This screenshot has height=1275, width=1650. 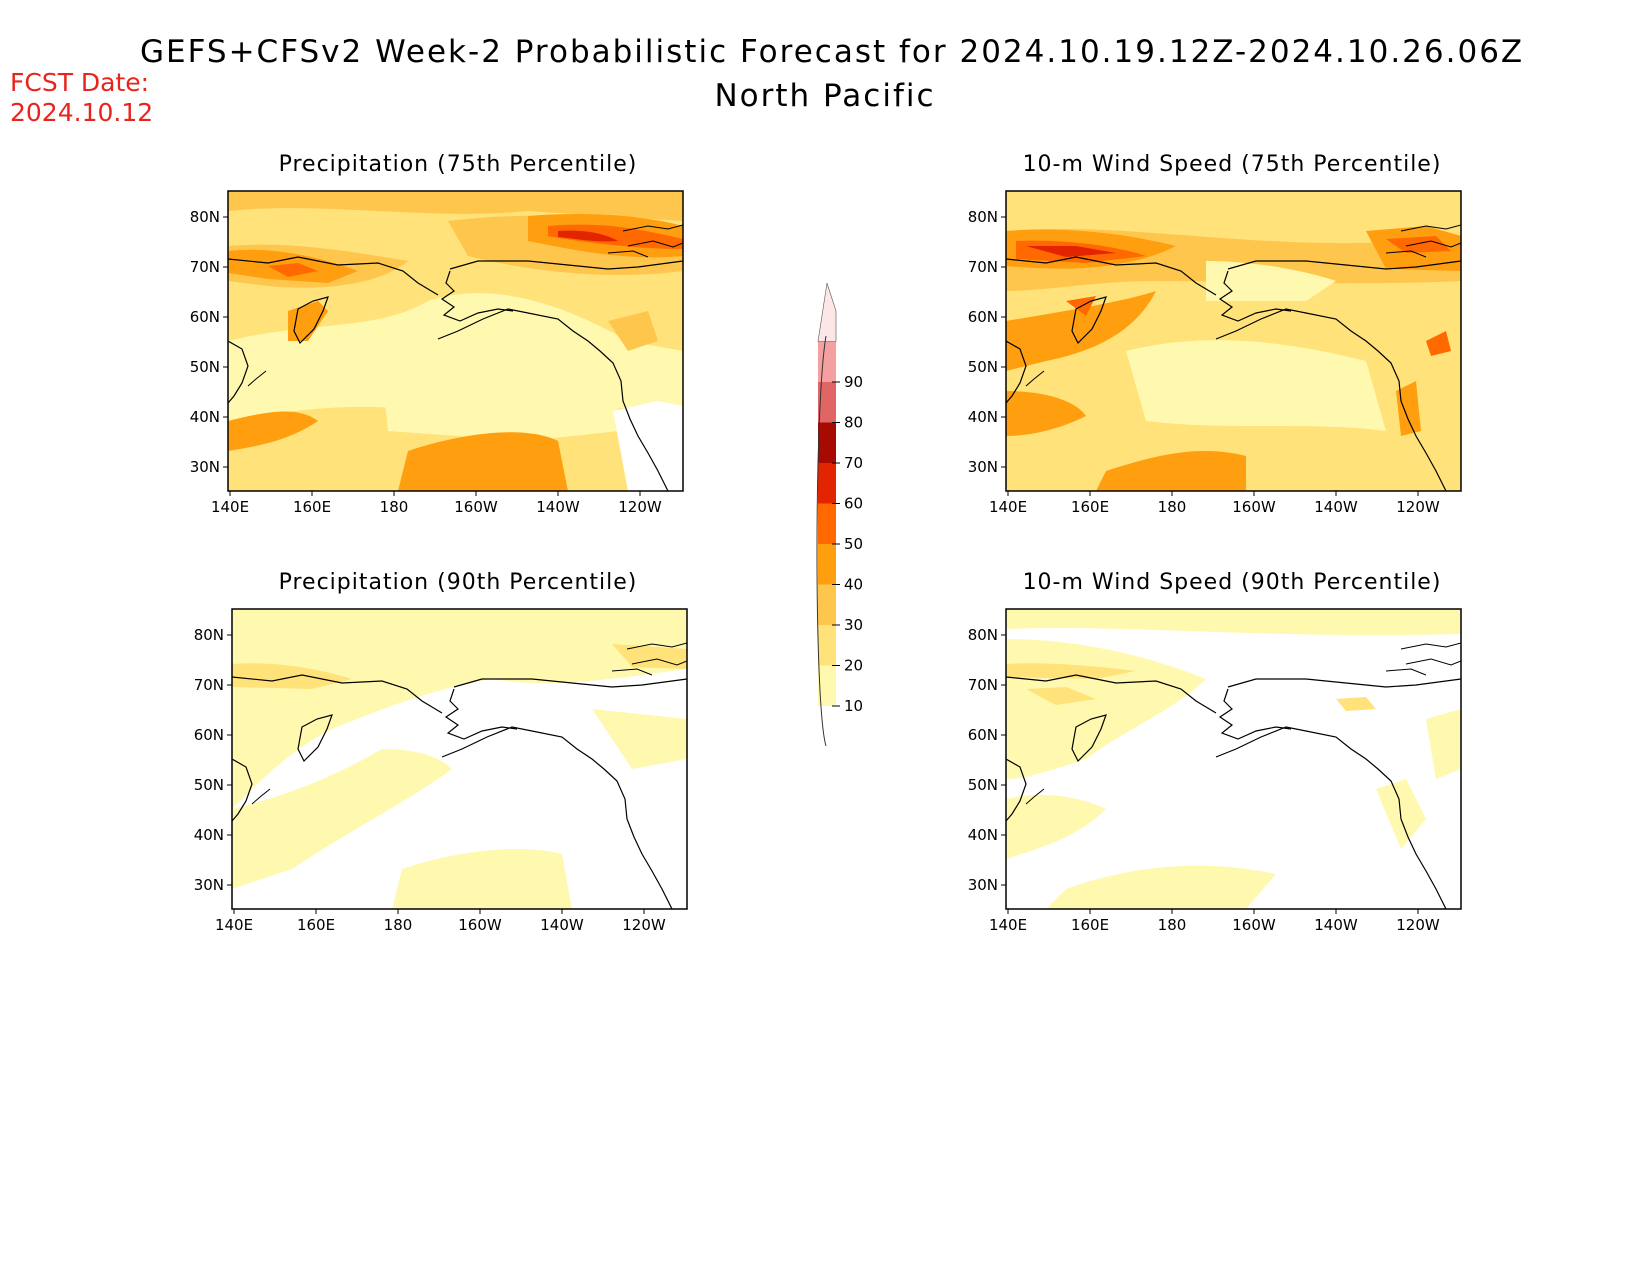 I want to click on map-precip90, so click(x=459, y=759).